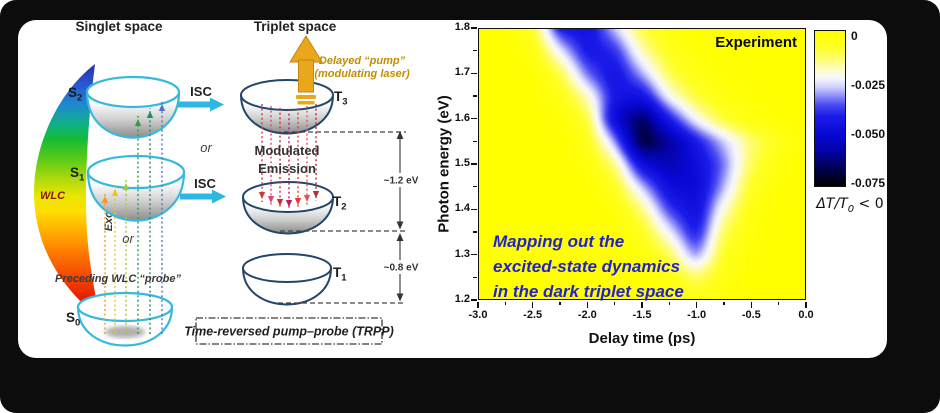 The width and height of the screenshot is (940, 413). Describe the element at coordinates (287, 279) in the screenshot. I see `t1-bowl` at that location.